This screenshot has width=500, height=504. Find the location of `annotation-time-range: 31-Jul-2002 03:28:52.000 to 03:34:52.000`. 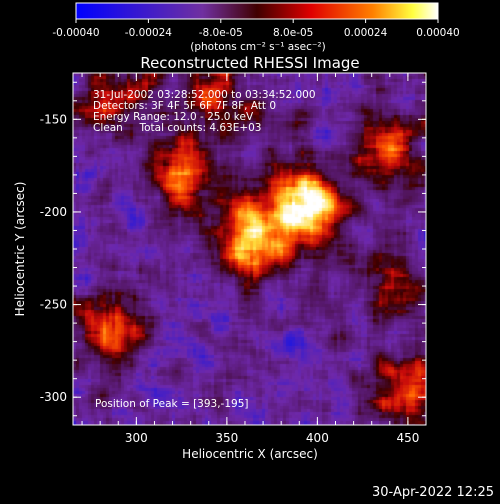

annotation-time-range: 31-Jul-2002 03:28:52.000 to 03:34:52.000 is located at coordinates (204, 95).